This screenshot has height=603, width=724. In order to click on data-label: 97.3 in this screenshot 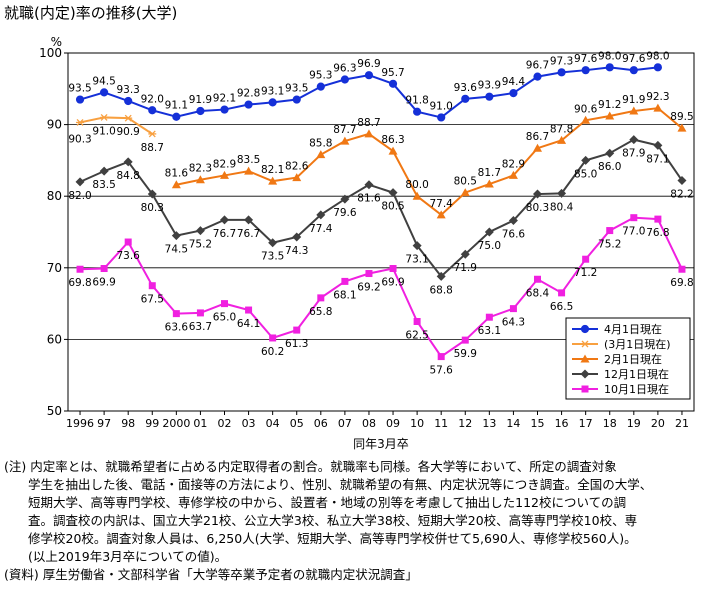, I will do `click(561, 61)`.